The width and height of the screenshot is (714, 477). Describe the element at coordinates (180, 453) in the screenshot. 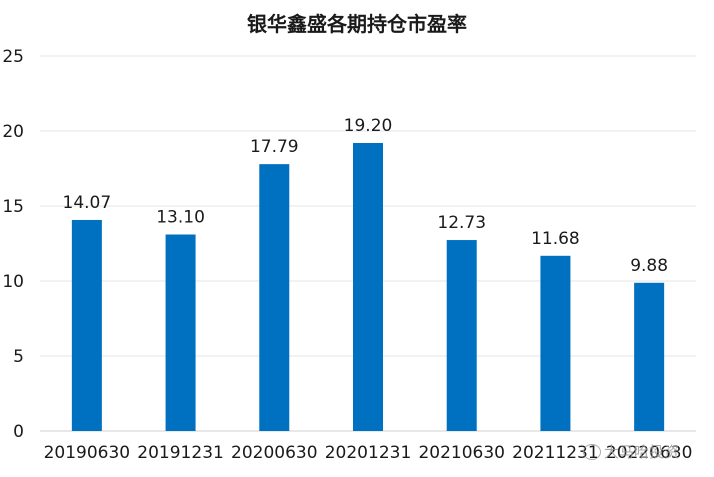

I see `x-tick-label: 20191231` at that location.